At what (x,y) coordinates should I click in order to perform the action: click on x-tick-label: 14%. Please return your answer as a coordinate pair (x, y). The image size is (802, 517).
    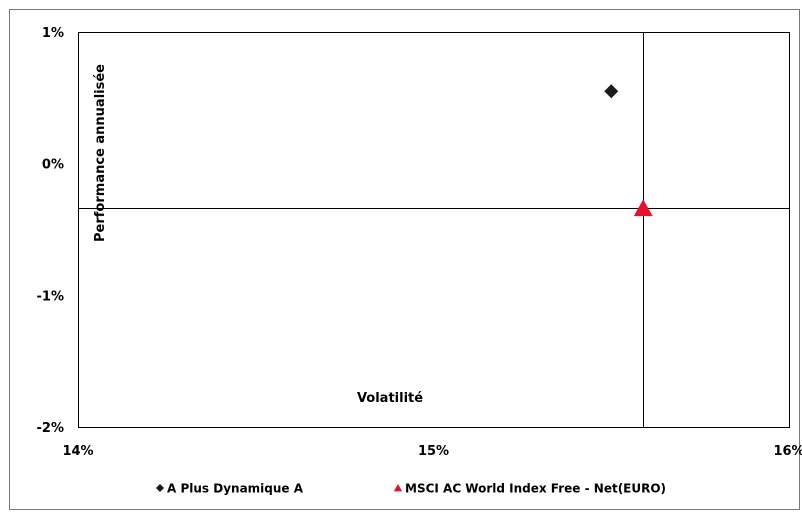
    Looking at the image, I should click on (77, 451).